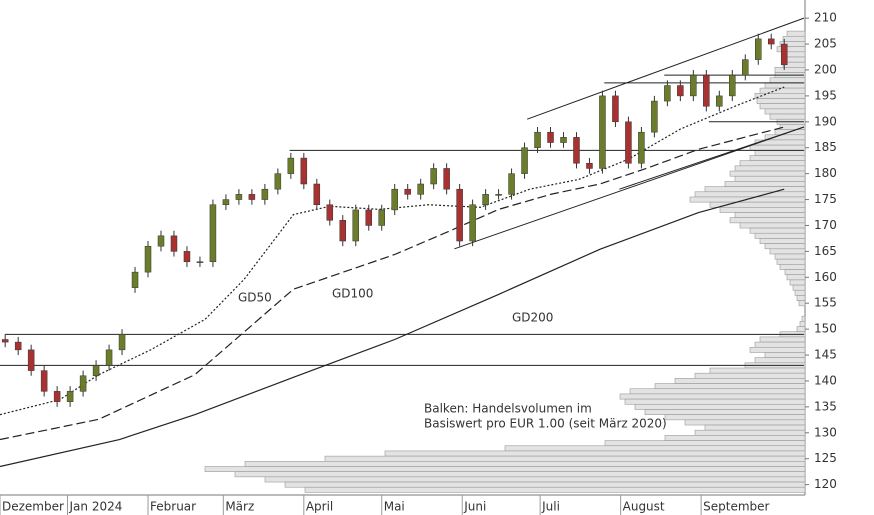  What do you see at coordinates (825, 69) in the screenshot?
I see `y-tick-label: 200` at bounding box center [825, 69].